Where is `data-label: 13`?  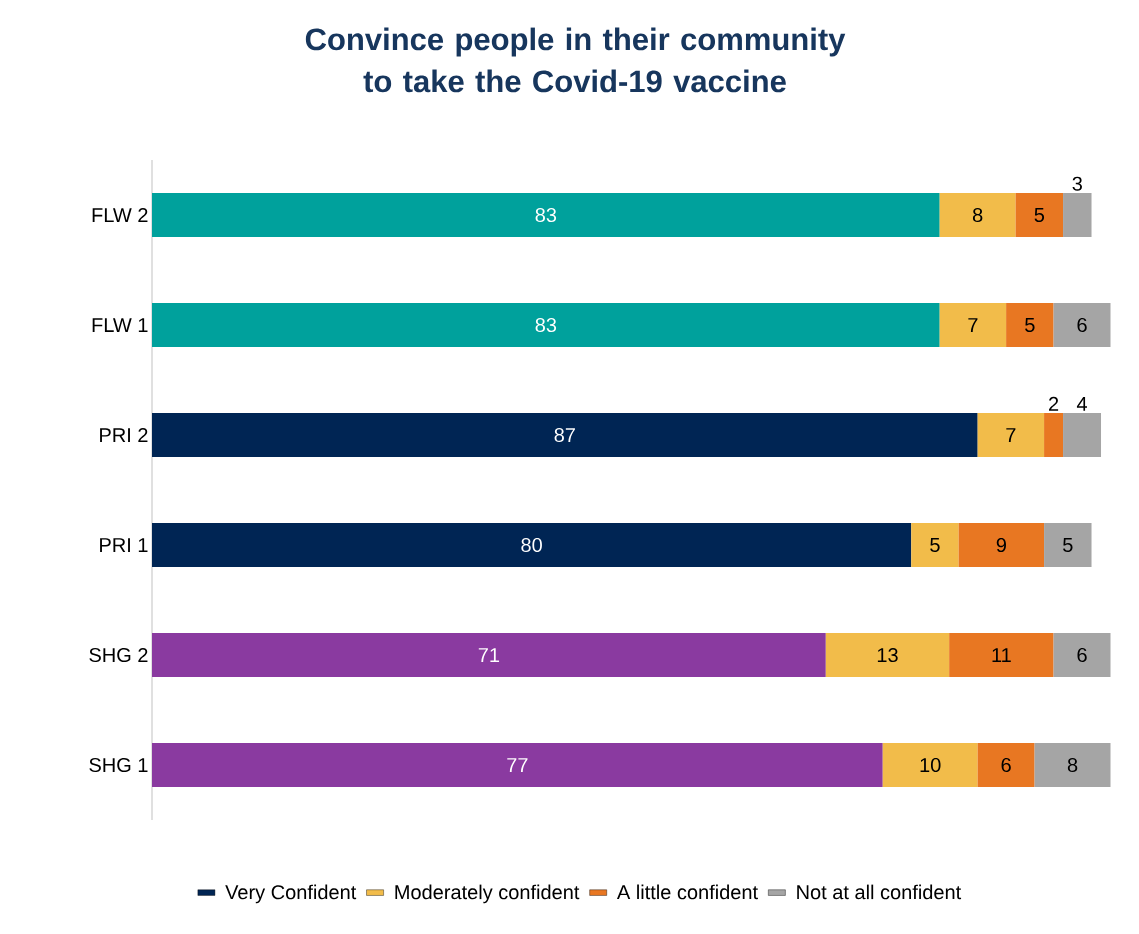
data-label: 13 is located at coordinates (887, 655).